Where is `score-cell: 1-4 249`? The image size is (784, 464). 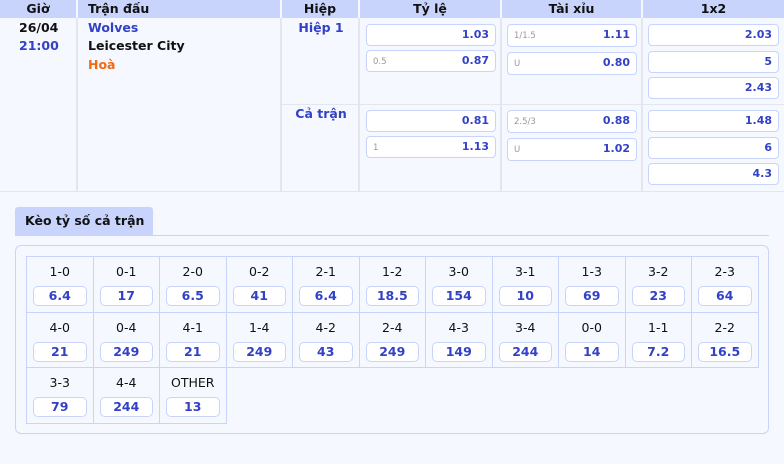 score-cell: 1-4 249 is located at coordinates (259, 340).